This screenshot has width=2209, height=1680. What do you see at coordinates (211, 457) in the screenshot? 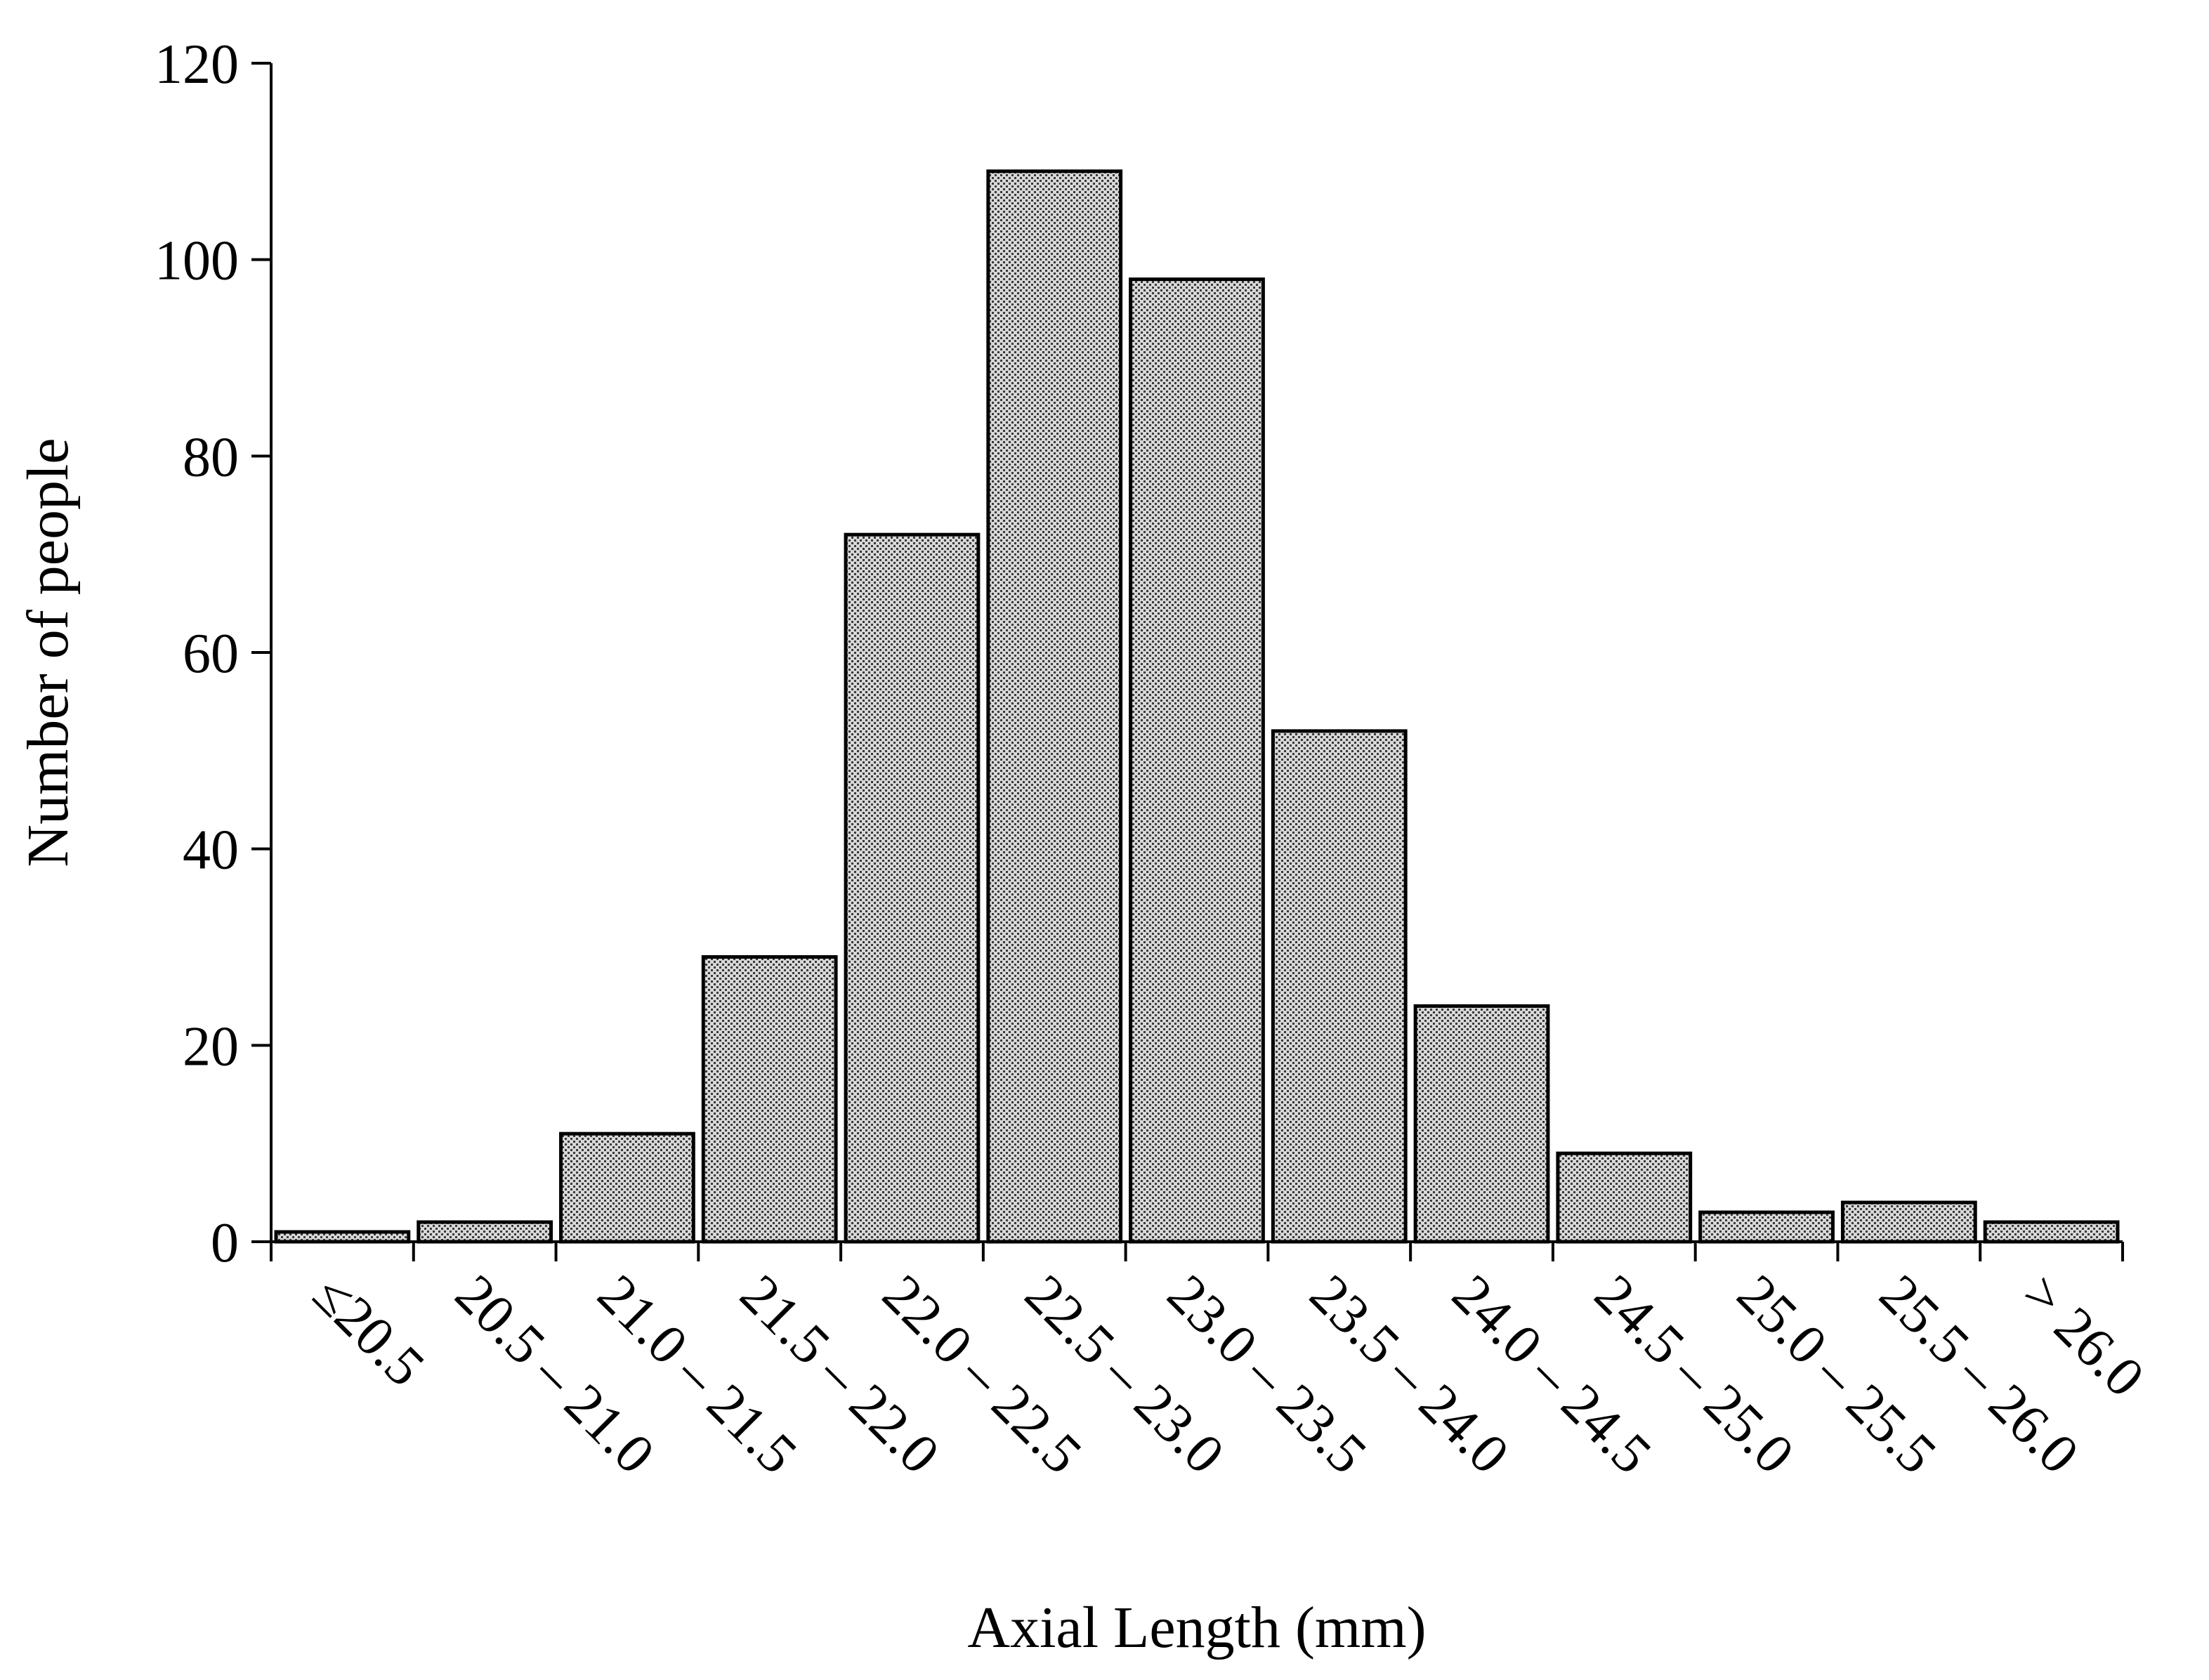
I see `y-tick-label: 80` at bounding box center [211, 457].